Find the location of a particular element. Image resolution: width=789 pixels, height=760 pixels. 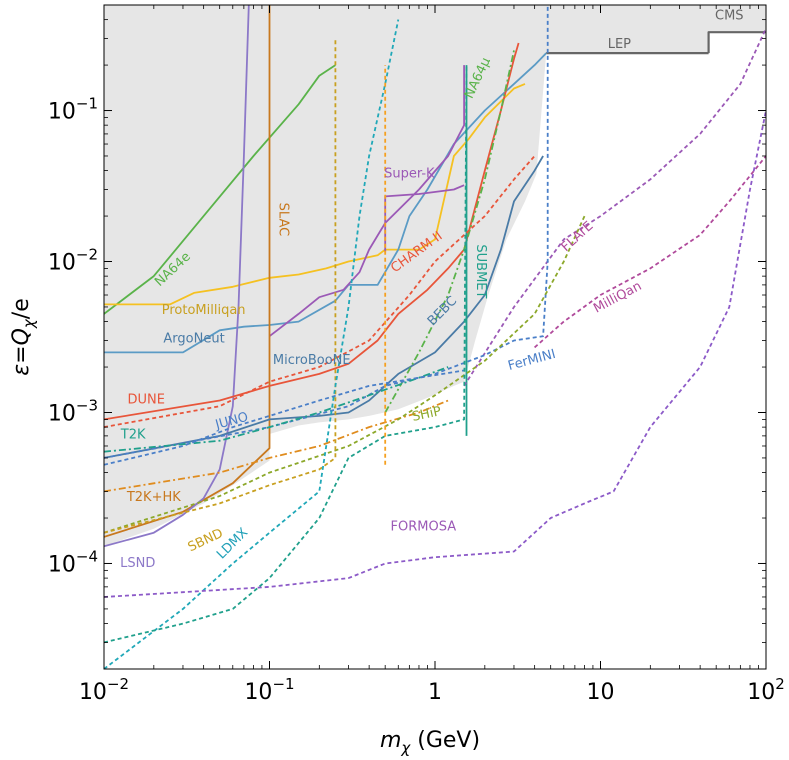

curve-label: FORMOSA is located at coordinates (424, 527).